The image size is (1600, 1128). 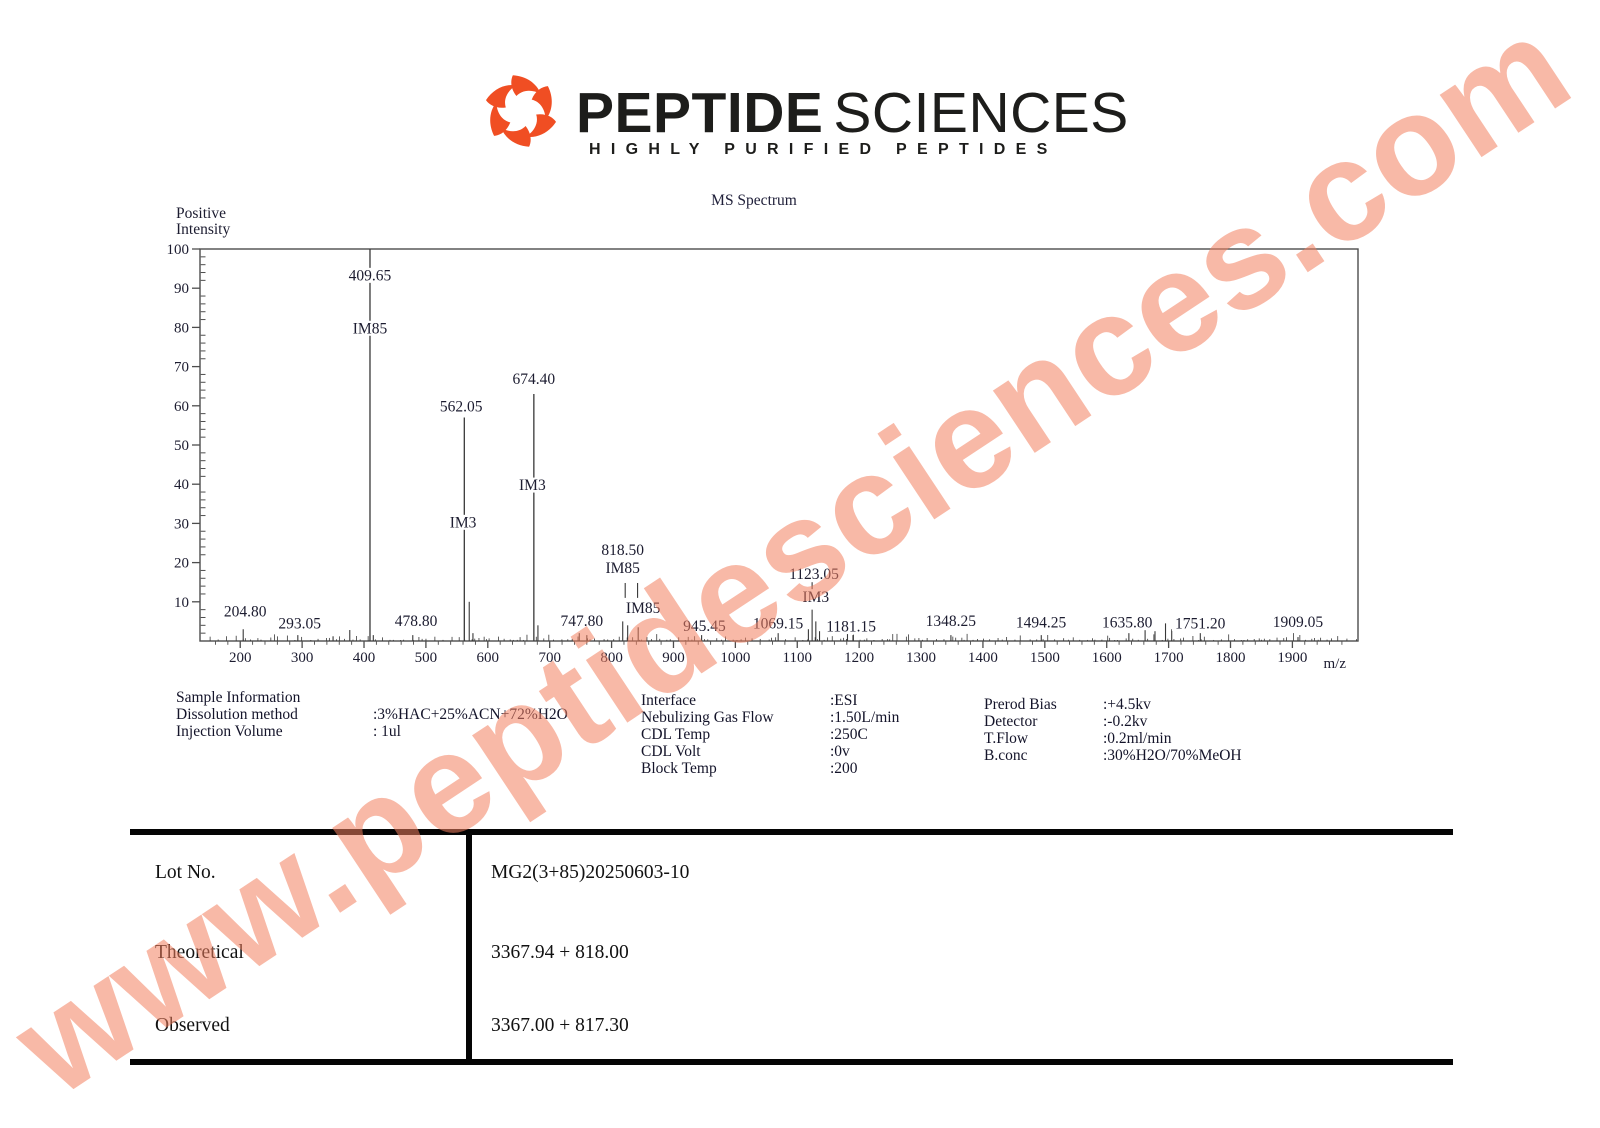 I want to click on svg-text: m/z, so click(x=1335, y=664).